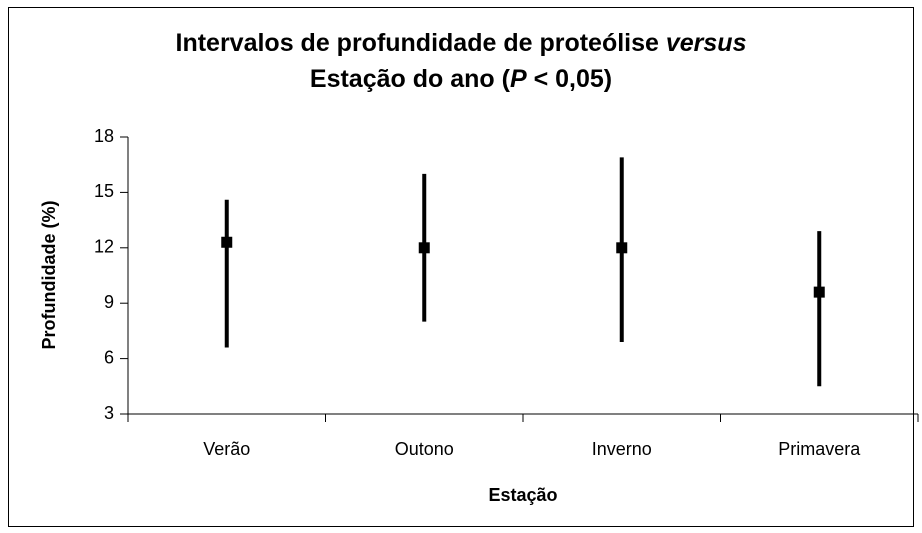 The image size is (922, 533). Describe the element at coordinates (104, 247) in the screenshot. I see `y-tick-label: 12` at that location.